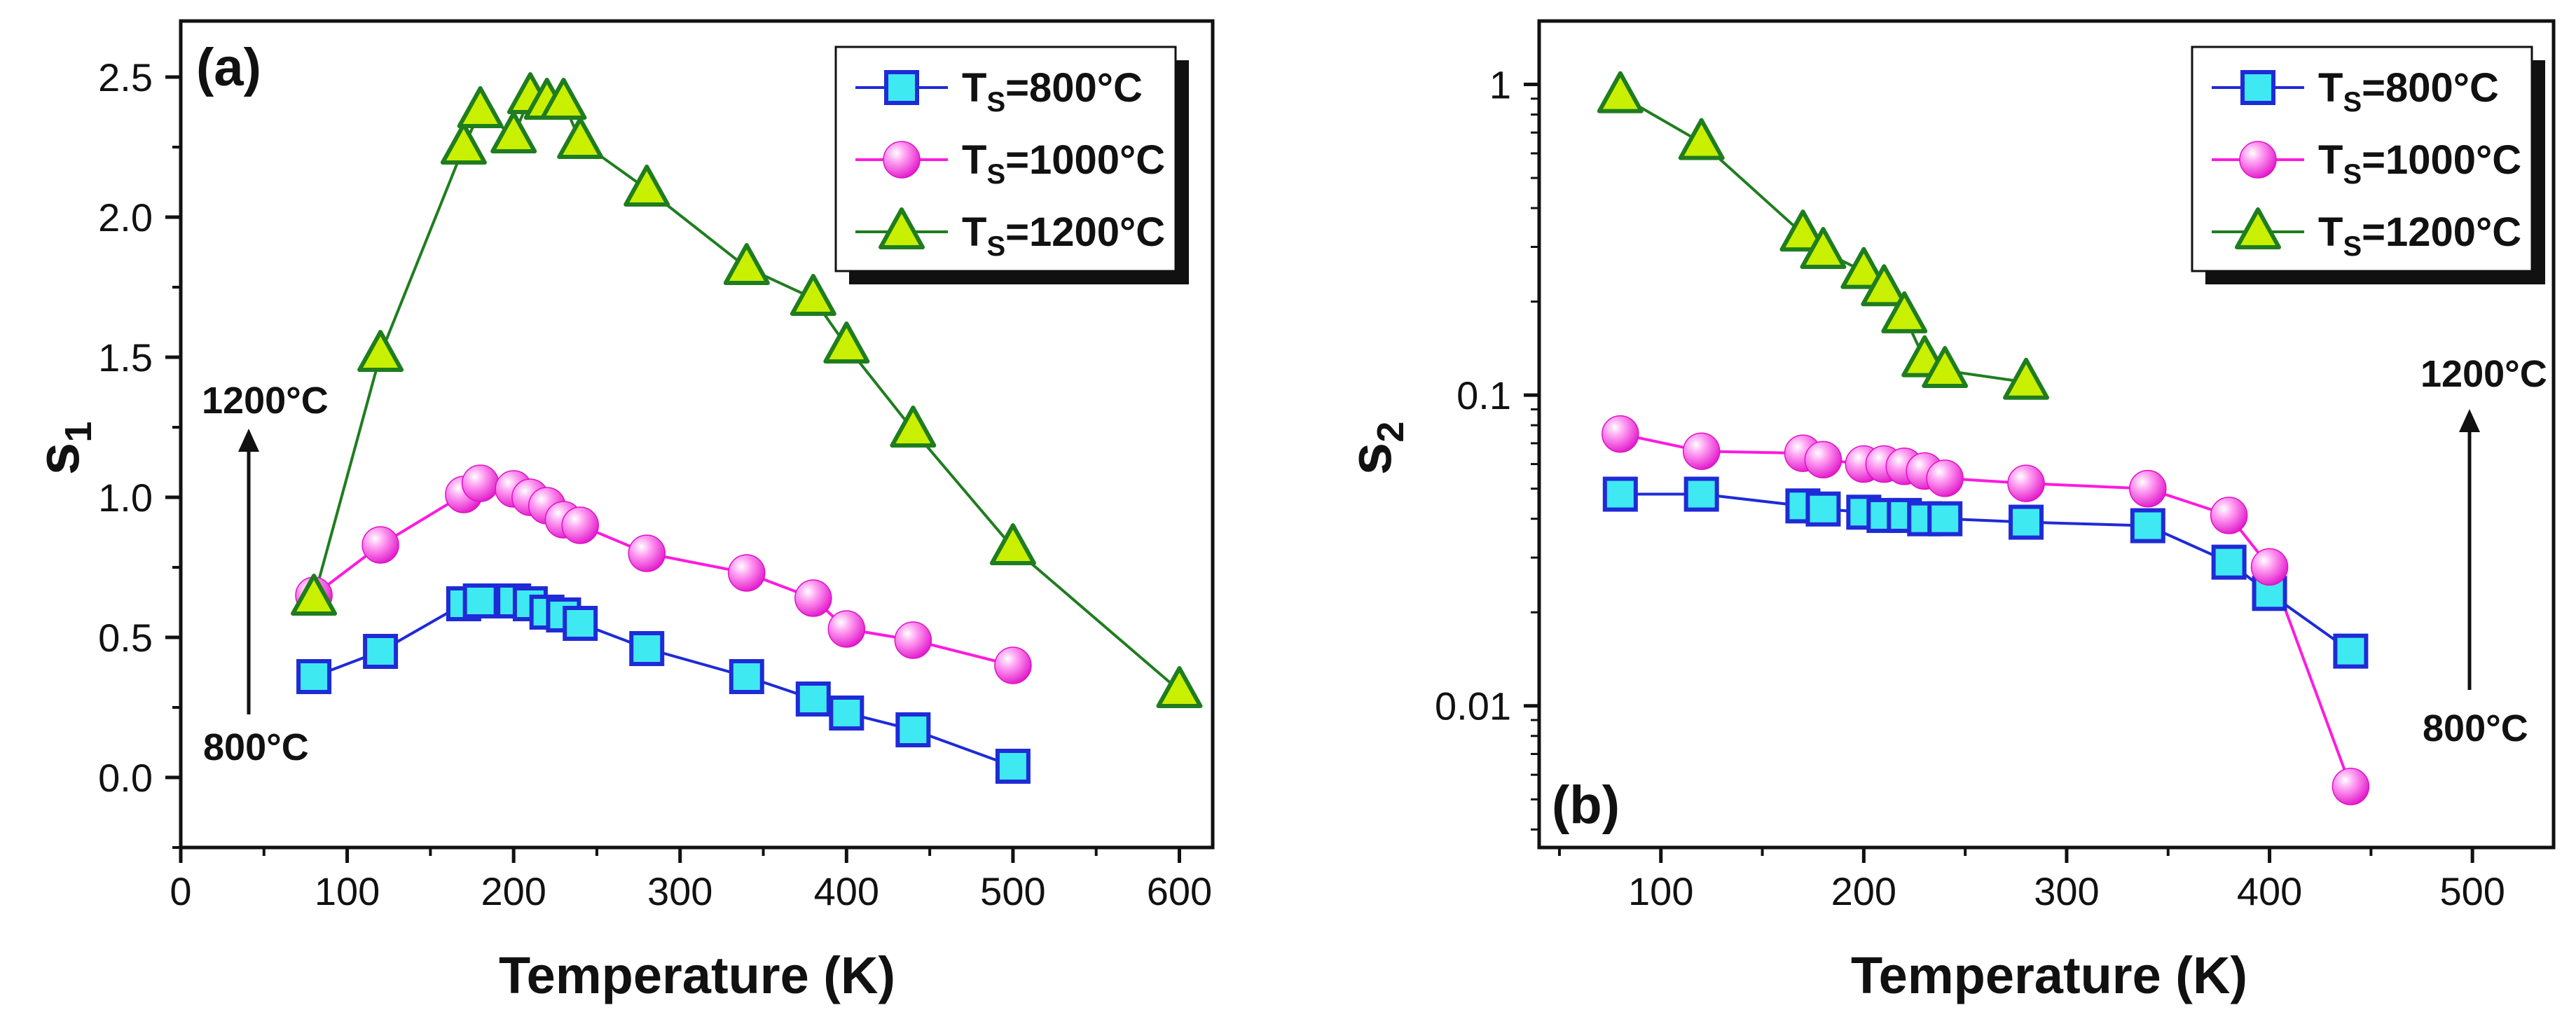  Describe the element at coordinates (1374, 449) in the screenshot. I see `panel-b-y-axis-title: s2` at that location.